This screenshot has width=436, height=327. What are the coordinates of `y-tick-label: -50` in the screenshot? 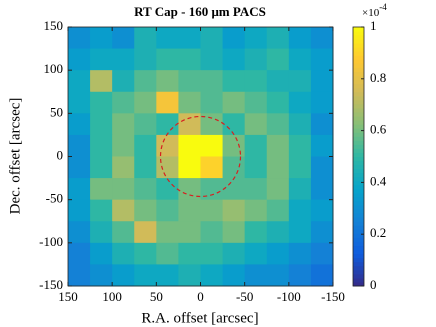 It's located at (54, 198).